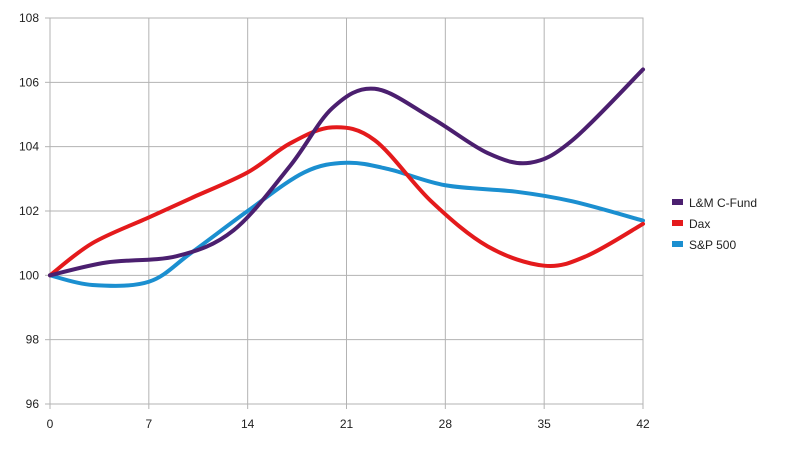  Describe the element at coordinates (714, 224) in the screenshot. I see `legend: L&M C-Fund Dax S&P 500` at that location.